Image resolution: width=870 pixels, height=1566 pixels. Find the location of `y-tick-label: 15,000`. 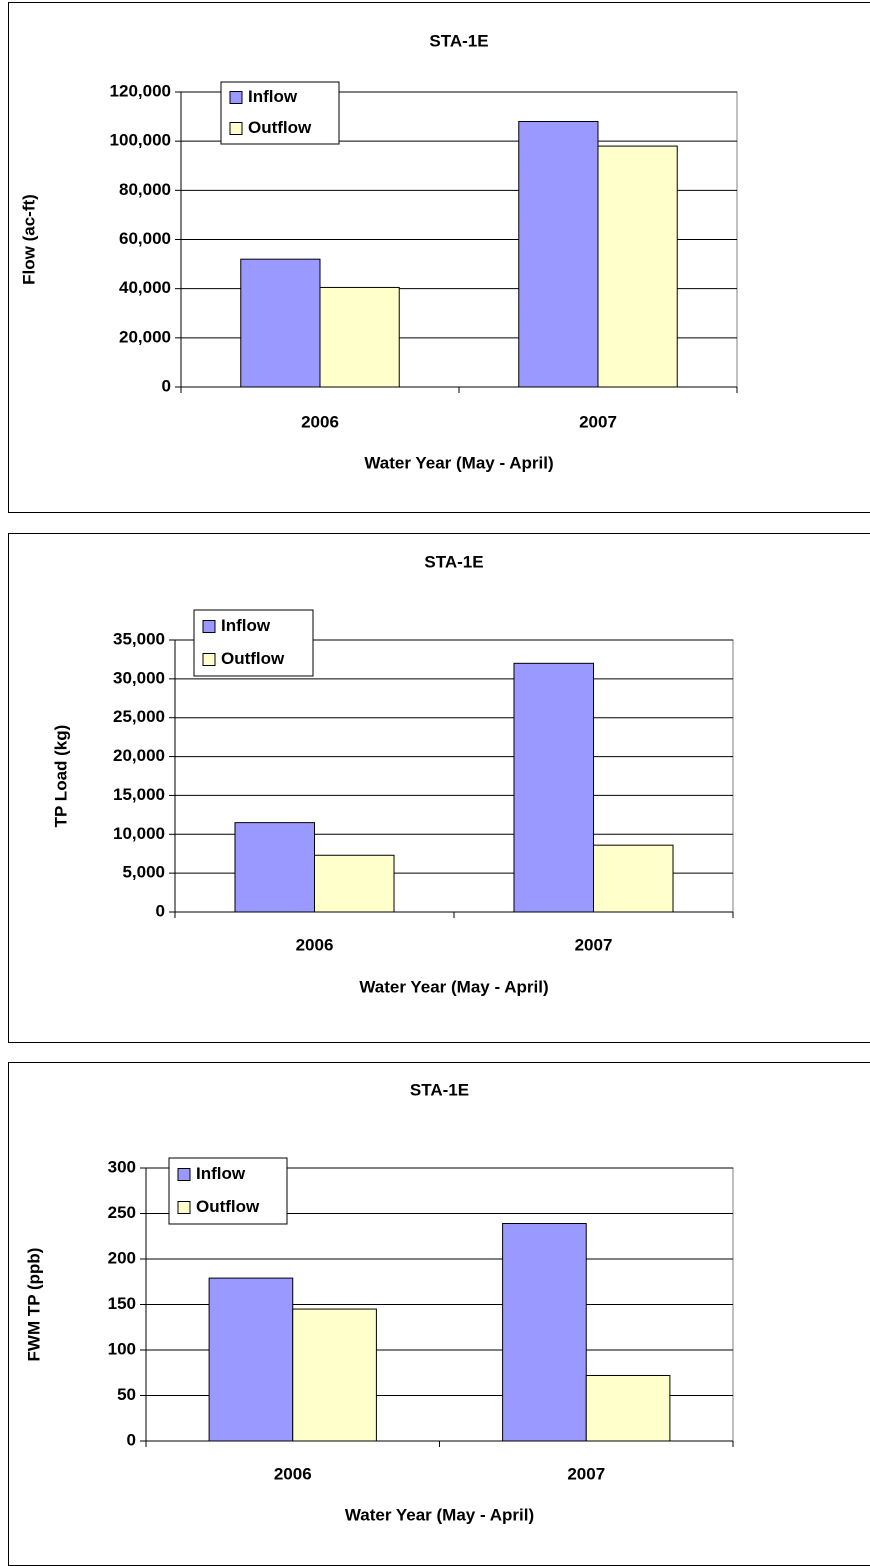

y-tick-label: 15,000 is located at coordinates (139, 794).